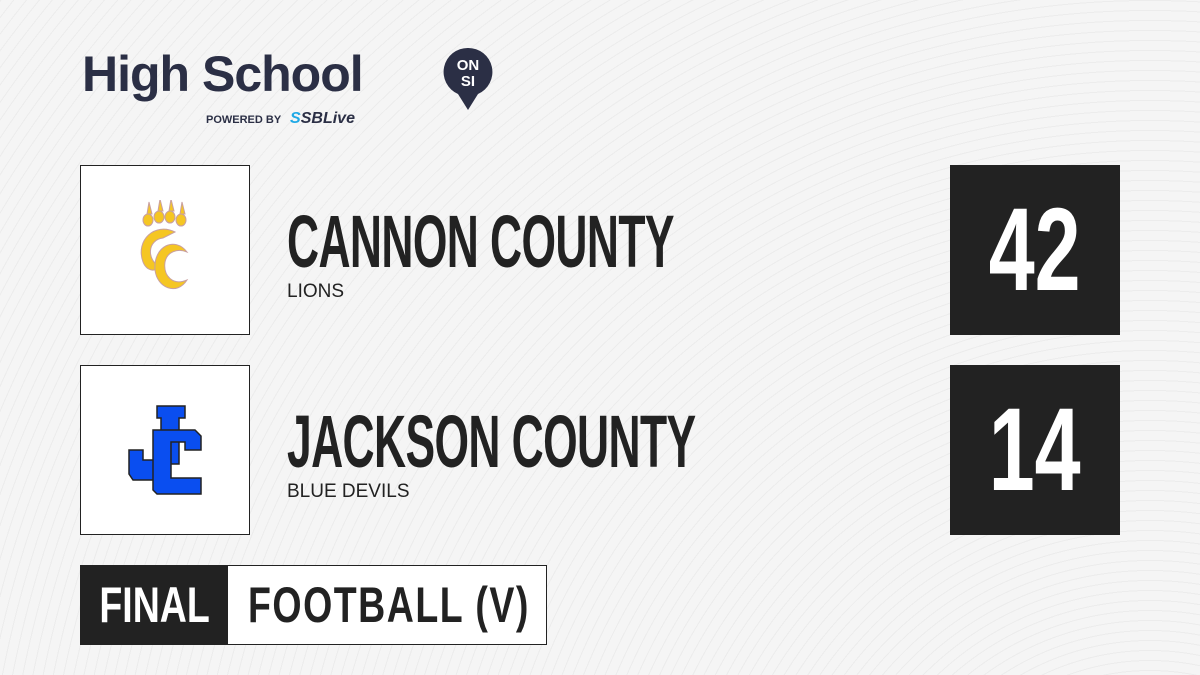 The height and width of the screenshot is (675, 1200). What do you see at coordinates (480, 241) in the screenshot?
I see `team-name: CANNON COUNTY` at bounding box center [480, 241].